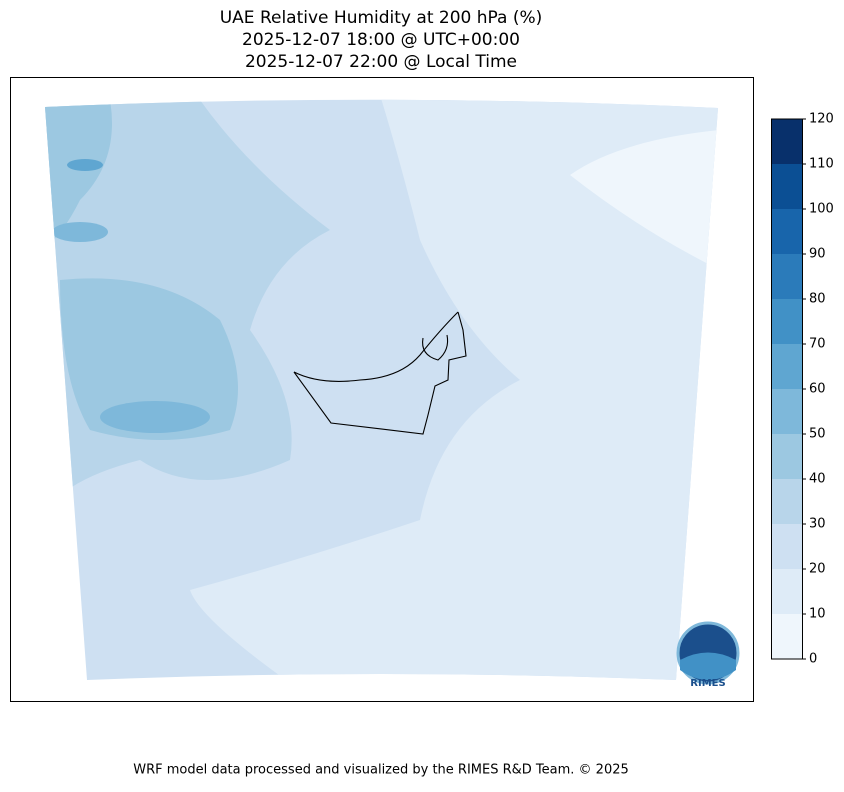 The height and width of the screenshot is (792, 844). I want to click on title-line: UAE Relative Humidity at 200 hPa (%), so click(381, 18).